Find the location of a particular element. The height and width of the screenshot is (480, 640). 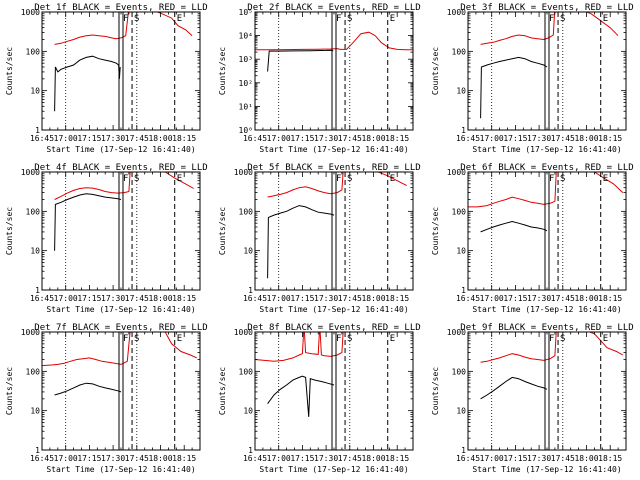

y-tick-label: 10² is located at coordinates (246, 83).